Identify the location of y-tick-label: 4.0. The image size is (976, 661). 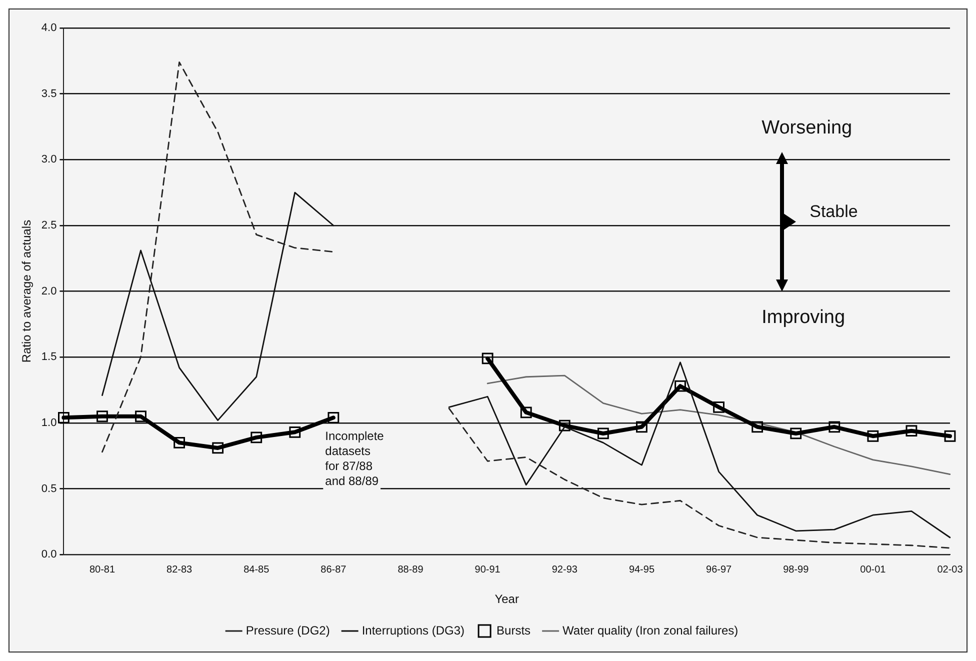
(49, 28).